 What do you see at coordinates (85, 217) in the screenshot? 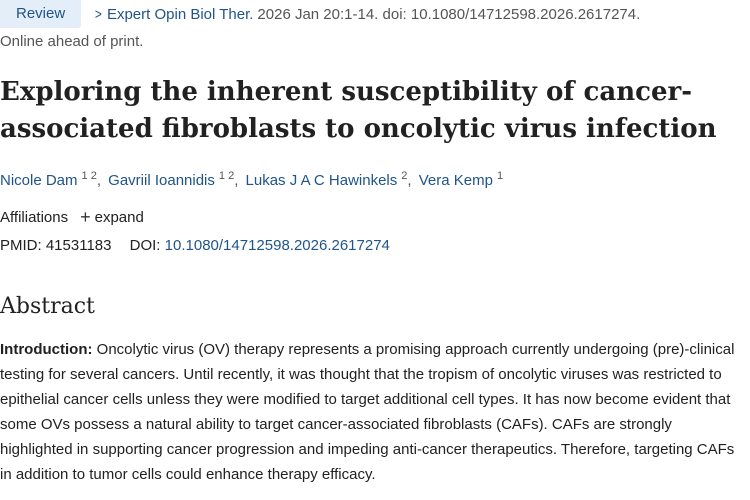
I see `plus-icon: +` at bounding box center [85, 217].